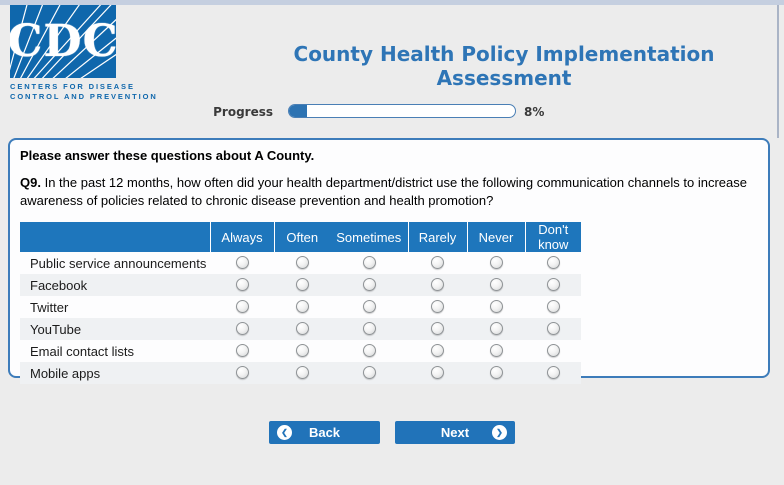  Describe the element at coordinates (115, 285) in the screenshot. I see `row-label-facebook: Facebook` at that location.